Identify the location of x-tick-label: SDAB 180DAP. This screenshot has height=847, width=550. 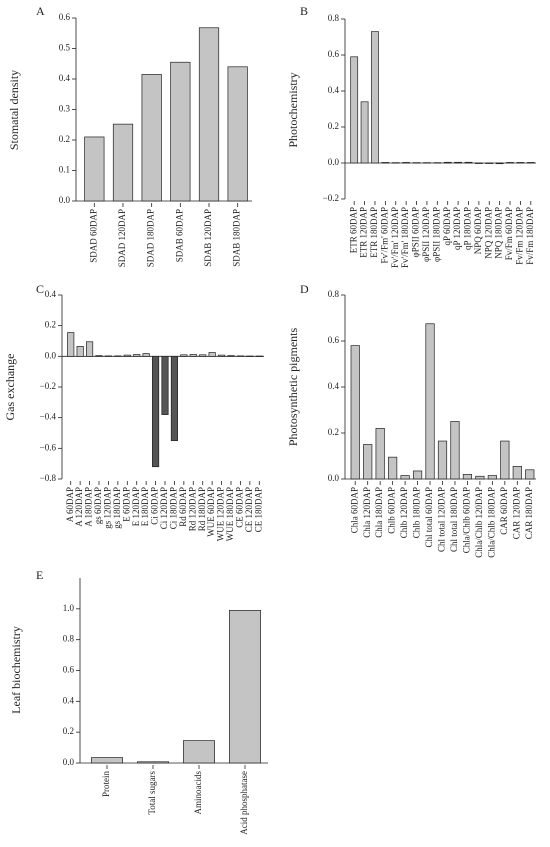
(237, 238).